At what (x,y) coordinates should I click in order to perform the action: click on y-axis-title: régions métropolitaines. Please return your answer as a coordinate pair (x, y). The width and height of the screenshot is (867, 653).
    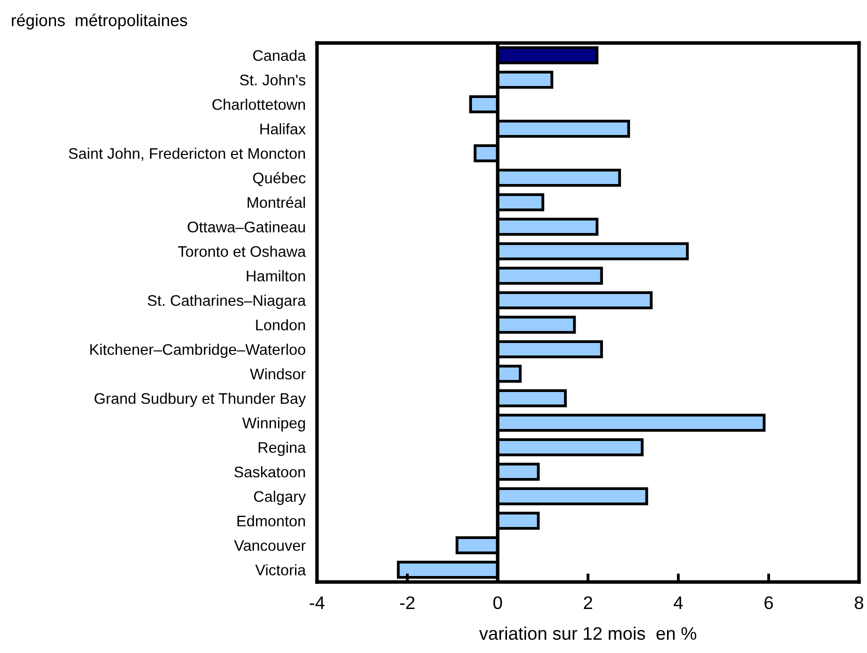
    Looking at the image, I should click on (100, 22).